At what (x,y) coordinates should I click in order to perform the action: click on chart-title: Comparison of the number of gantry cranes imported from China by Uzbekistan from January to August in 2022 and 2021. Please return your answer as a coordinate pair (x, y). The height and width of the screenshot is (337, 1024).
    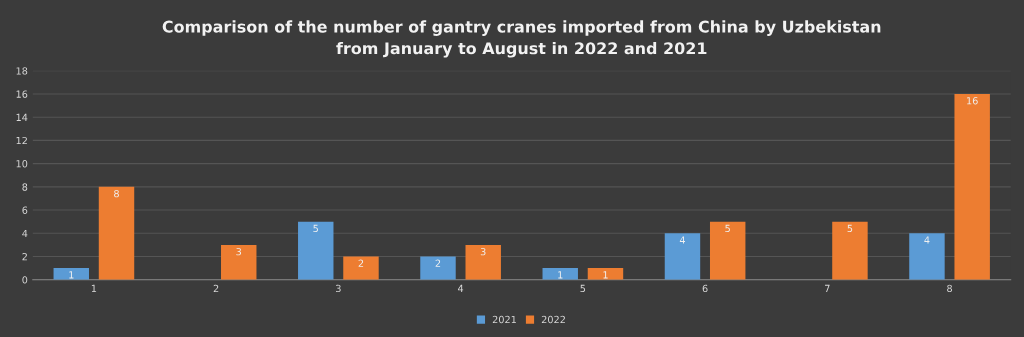
    Looking at the image, I should click on (521, 39).